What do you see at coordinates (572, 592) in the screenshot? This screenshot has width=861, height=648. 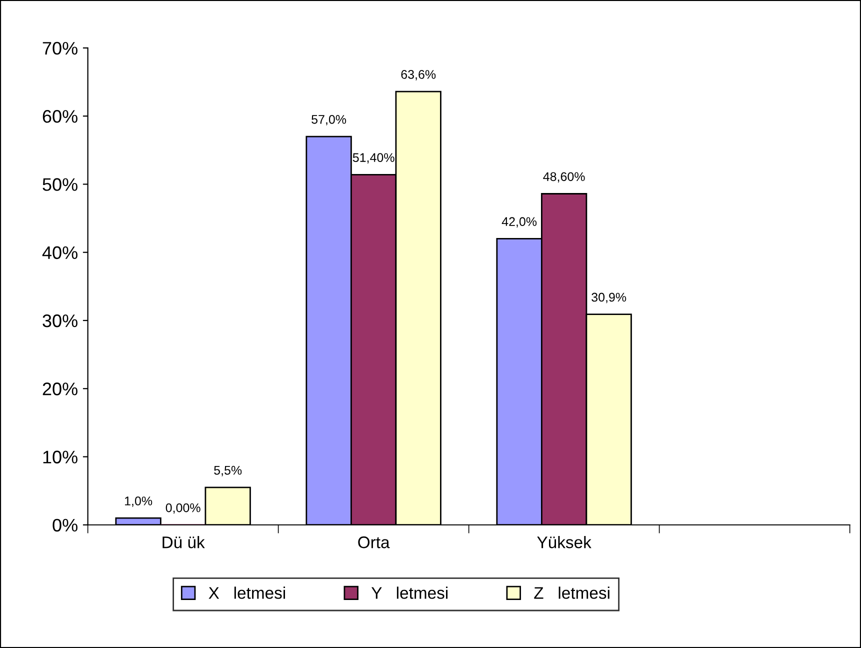 I see `legend-label: Z letmesi` at bounding box center [572, 592].